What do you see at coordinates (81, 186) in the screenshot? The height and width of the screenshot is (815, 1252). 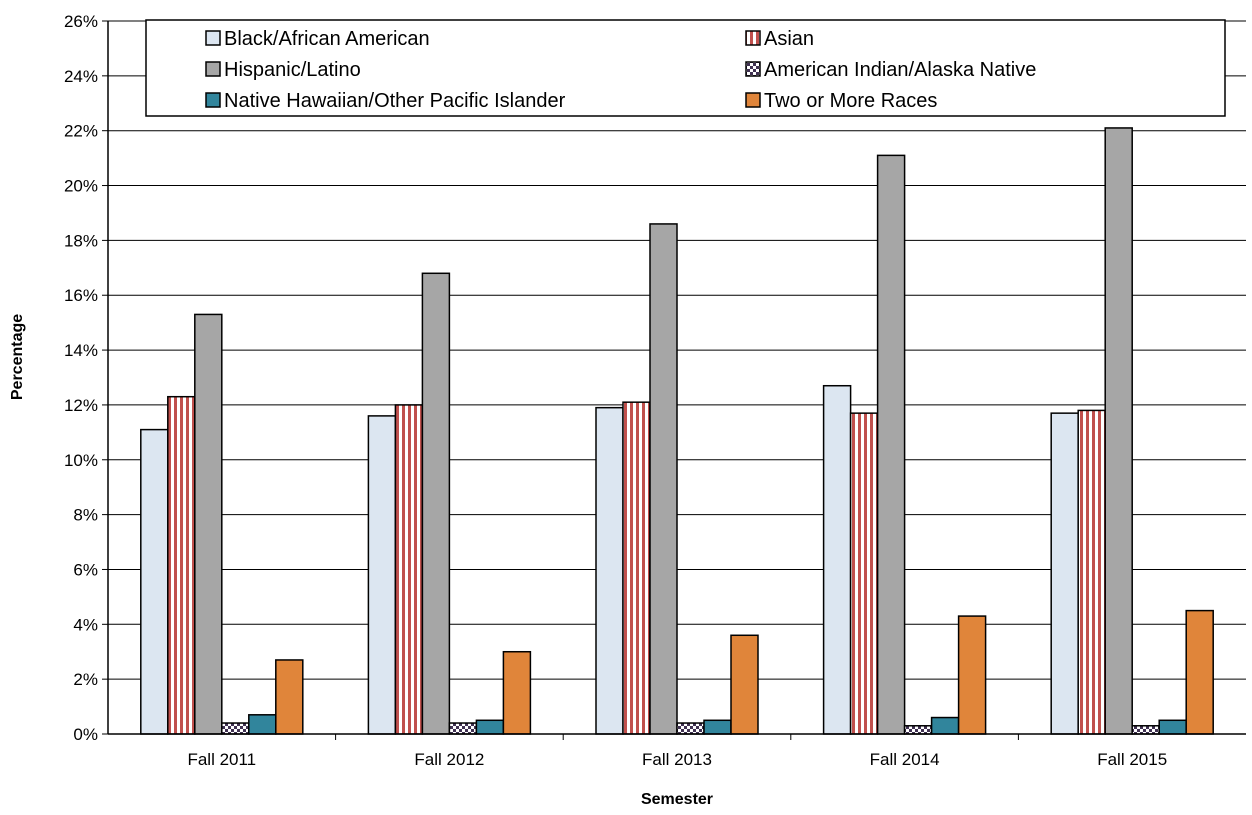 I see `y-tick-label: 20%` at bounding box center [81, 186].